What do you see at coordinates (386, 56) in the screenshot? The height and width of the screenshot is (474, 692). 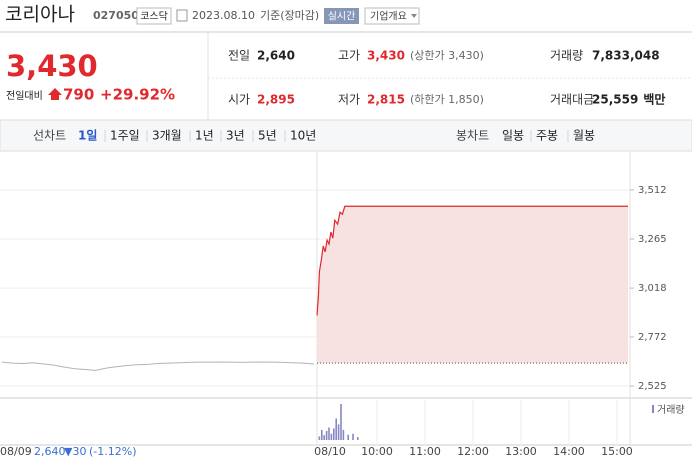 I see `stat-value: 3,430` at bounding box center [386, 56].